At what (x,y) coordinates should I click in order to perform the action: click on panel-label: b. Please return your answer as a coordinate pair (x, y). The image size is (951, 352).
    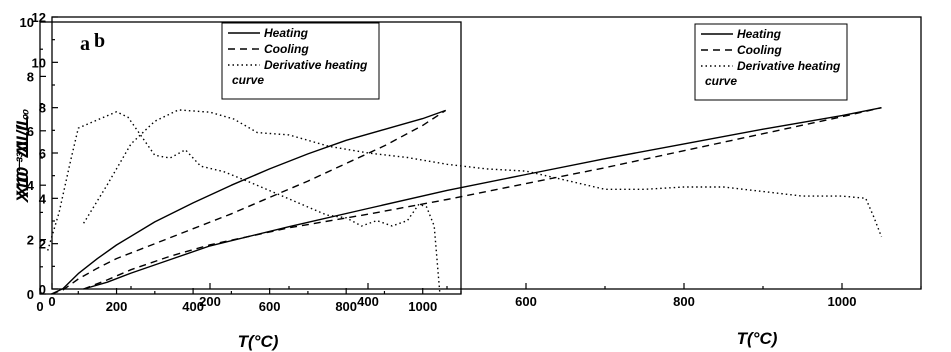
    Looking at the image, I should click on (99, 41).